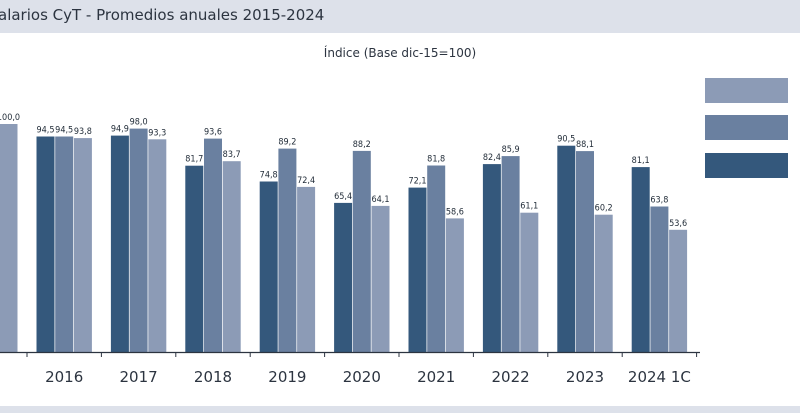  Describe the element at coordinates (194, 258) in the screenshot. I see `bar-2018-s1` at that location.